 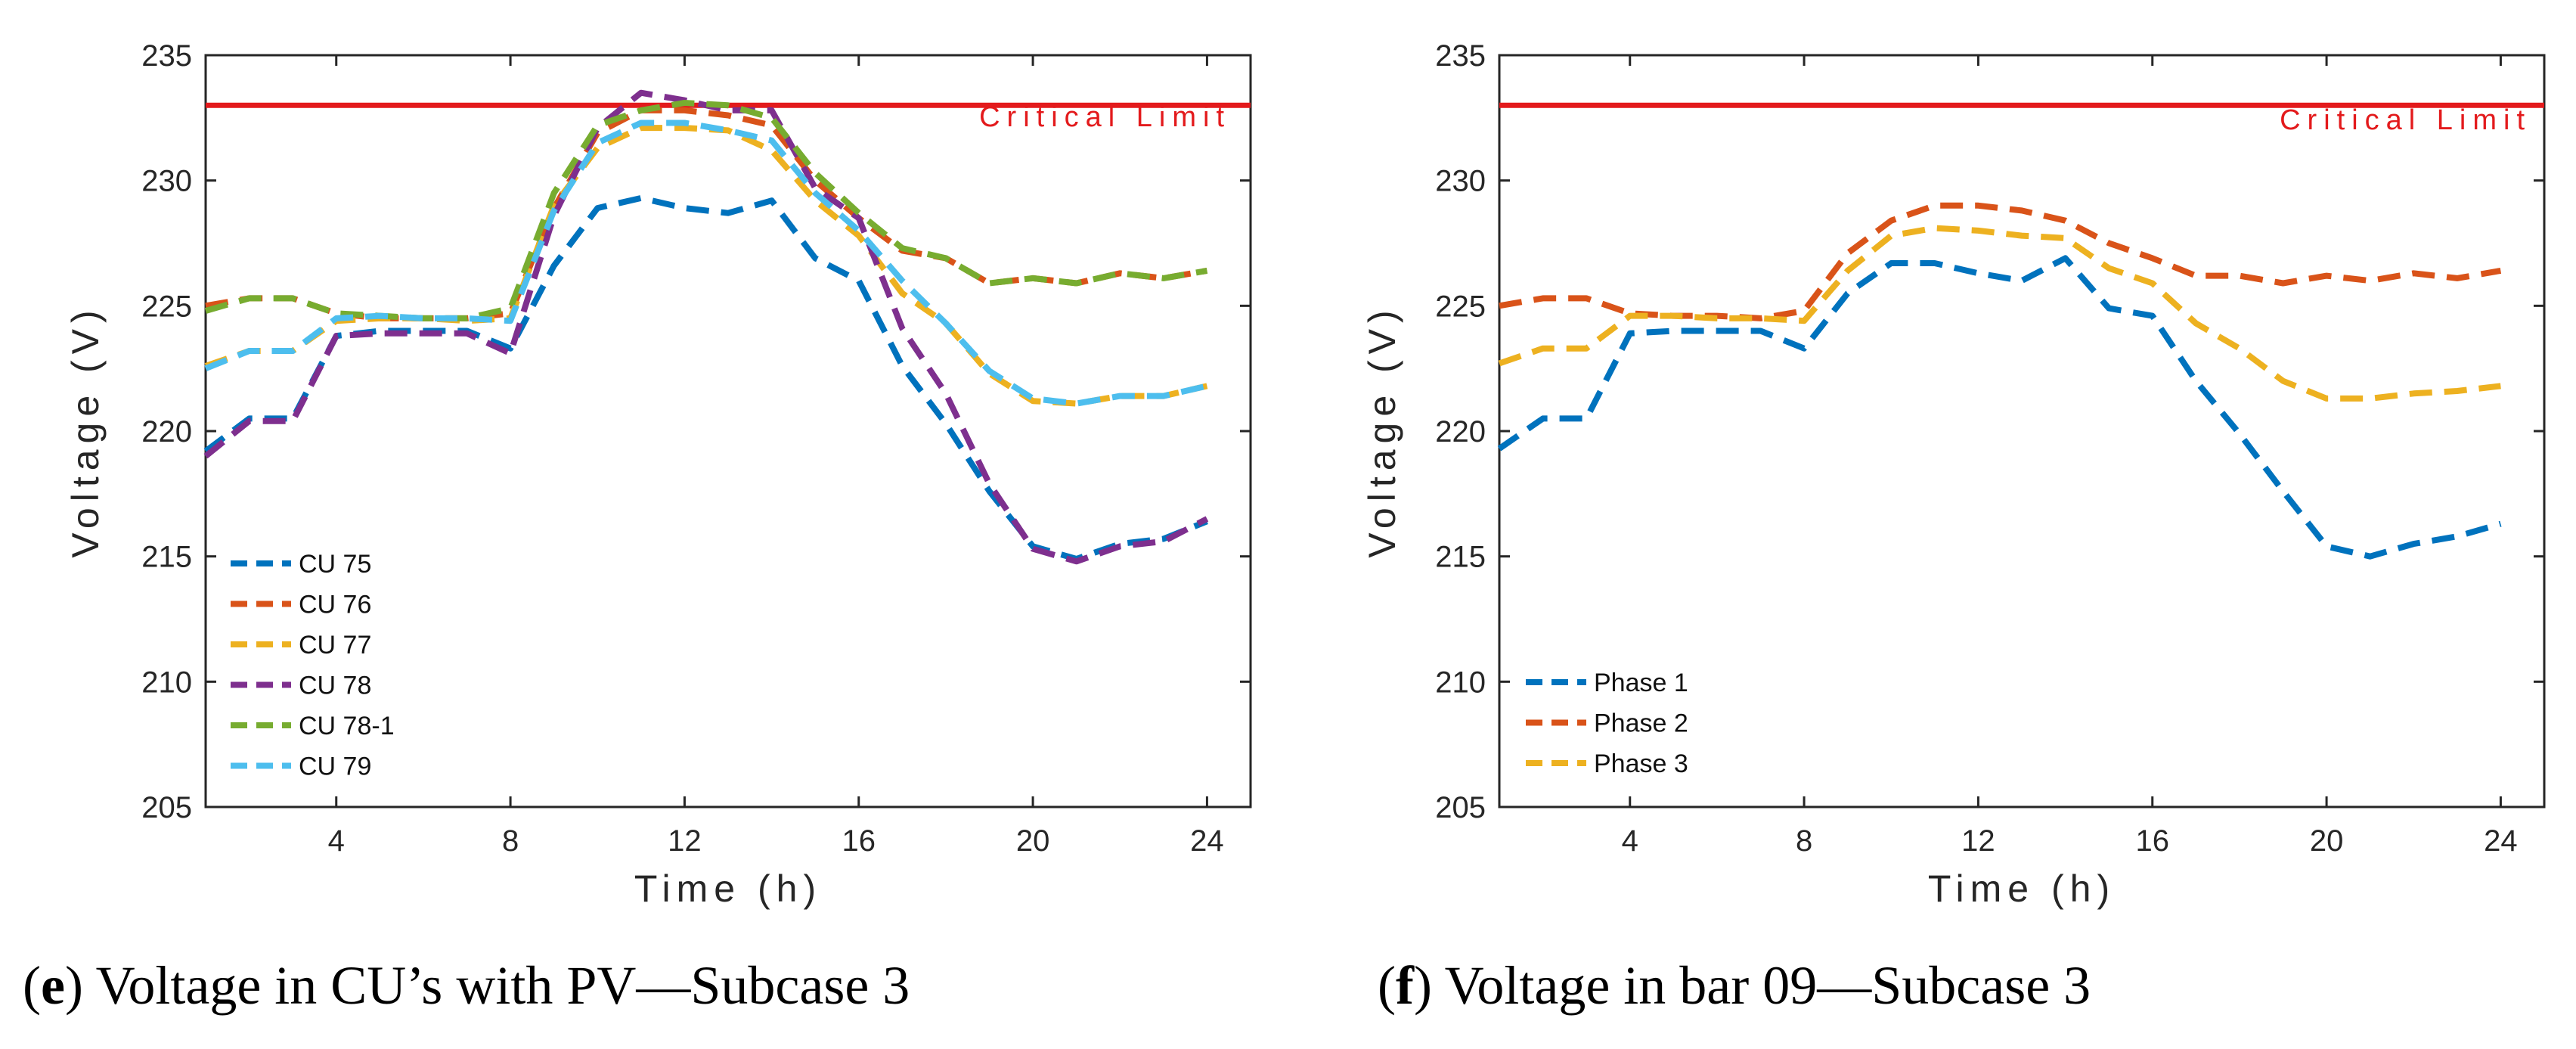 I want to click on caption-f-text: Voltage in bar 09—Subcase 3, so click(x=1767, y=985).